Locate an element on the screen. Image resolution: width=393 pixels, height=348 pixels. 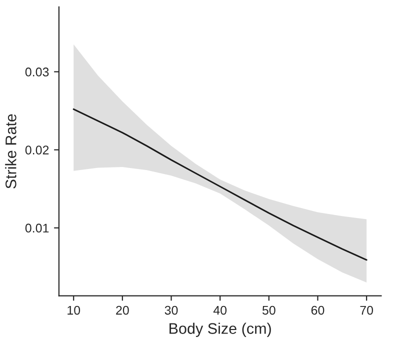
x-tick-label: 50 is located at coordinates (269, 310).